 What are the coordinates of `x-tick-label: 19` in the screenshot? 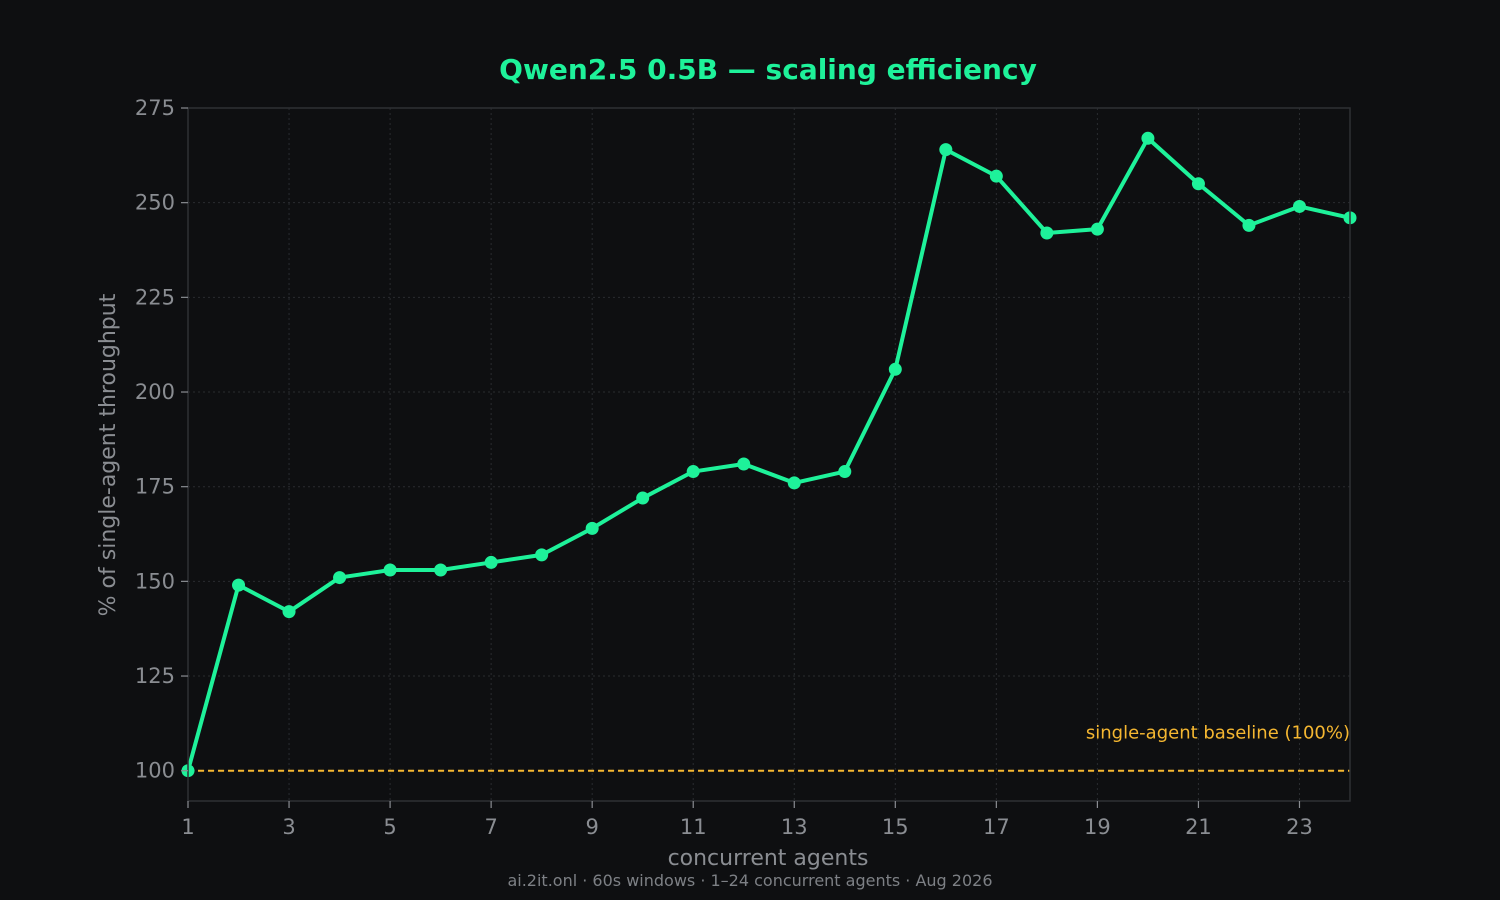 It's located at (1097, 827).